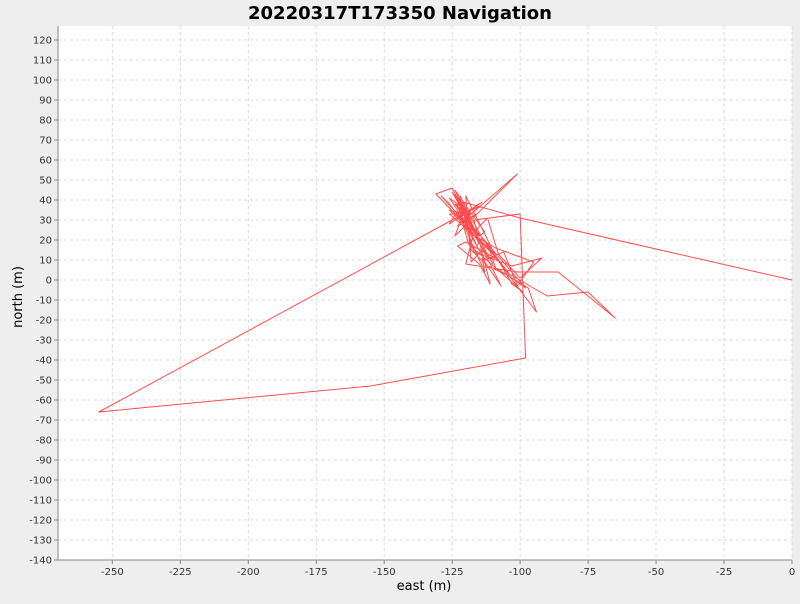 This screenshot has height=604, width=800. Describe the element at coordinates (180, 572) in the screenshot. I see `x-tick-label: -225` at that location.